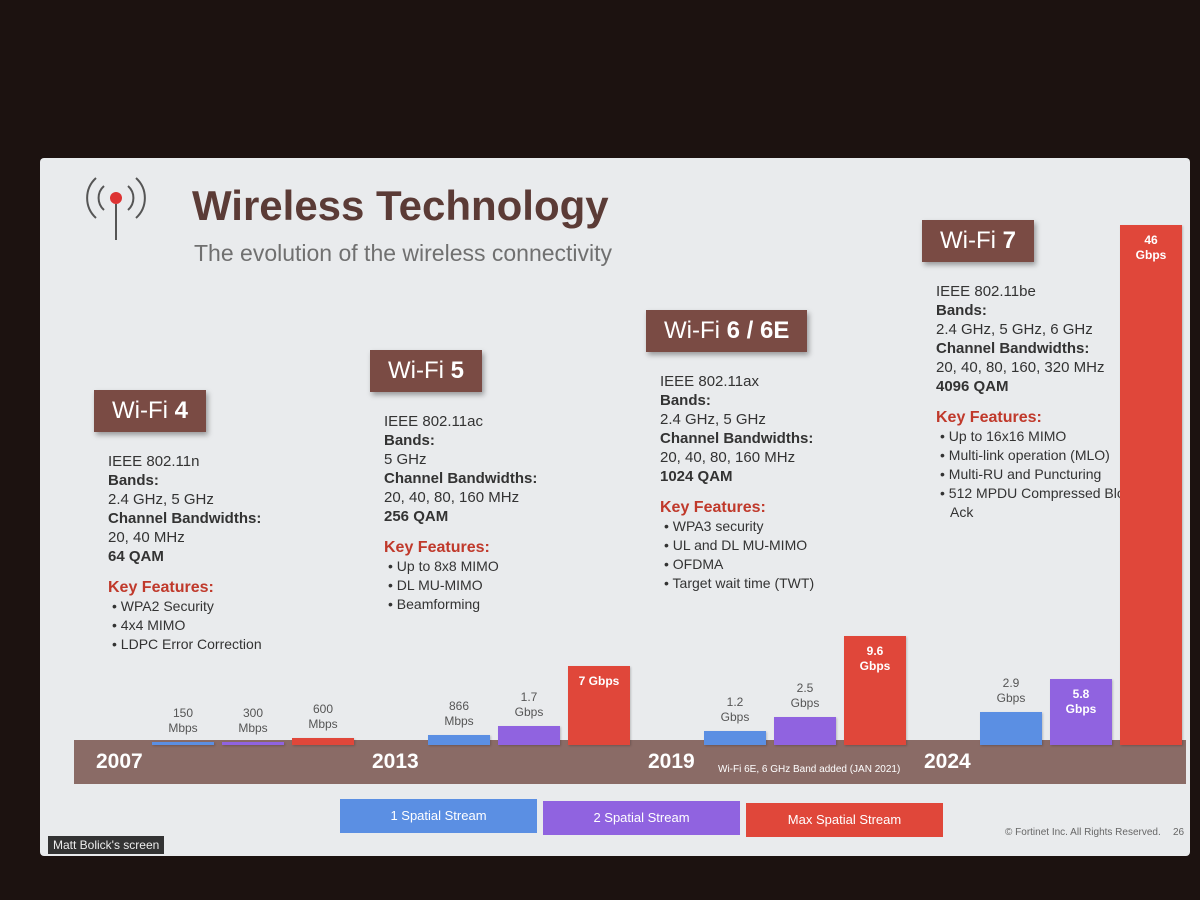 This screenshot has width=1200, height=900. What do you see at coordinates (774, 526) in the screenshot?
I see `feature: WPA3 security` at bounding box center [774, 526].